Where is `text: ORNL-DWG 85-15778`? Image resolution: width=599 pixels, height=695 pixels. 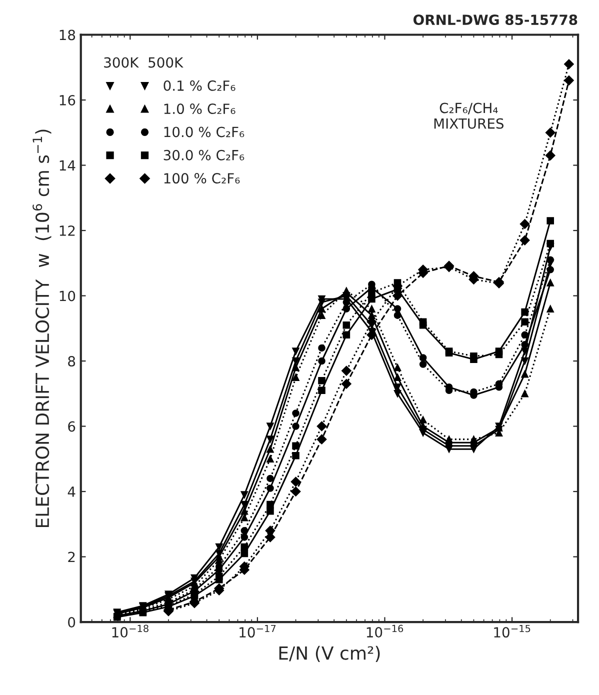 text: ORNL-DWG 85-15778 is located at coordinates (495, 20).